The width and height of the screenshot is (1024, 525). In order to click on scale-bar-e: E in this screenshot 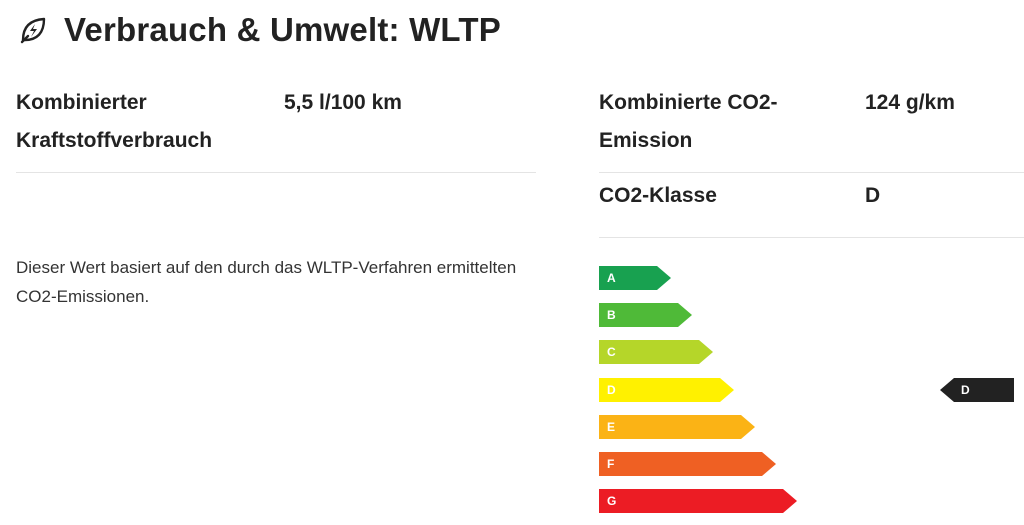, I will do `click(677, 427)`.